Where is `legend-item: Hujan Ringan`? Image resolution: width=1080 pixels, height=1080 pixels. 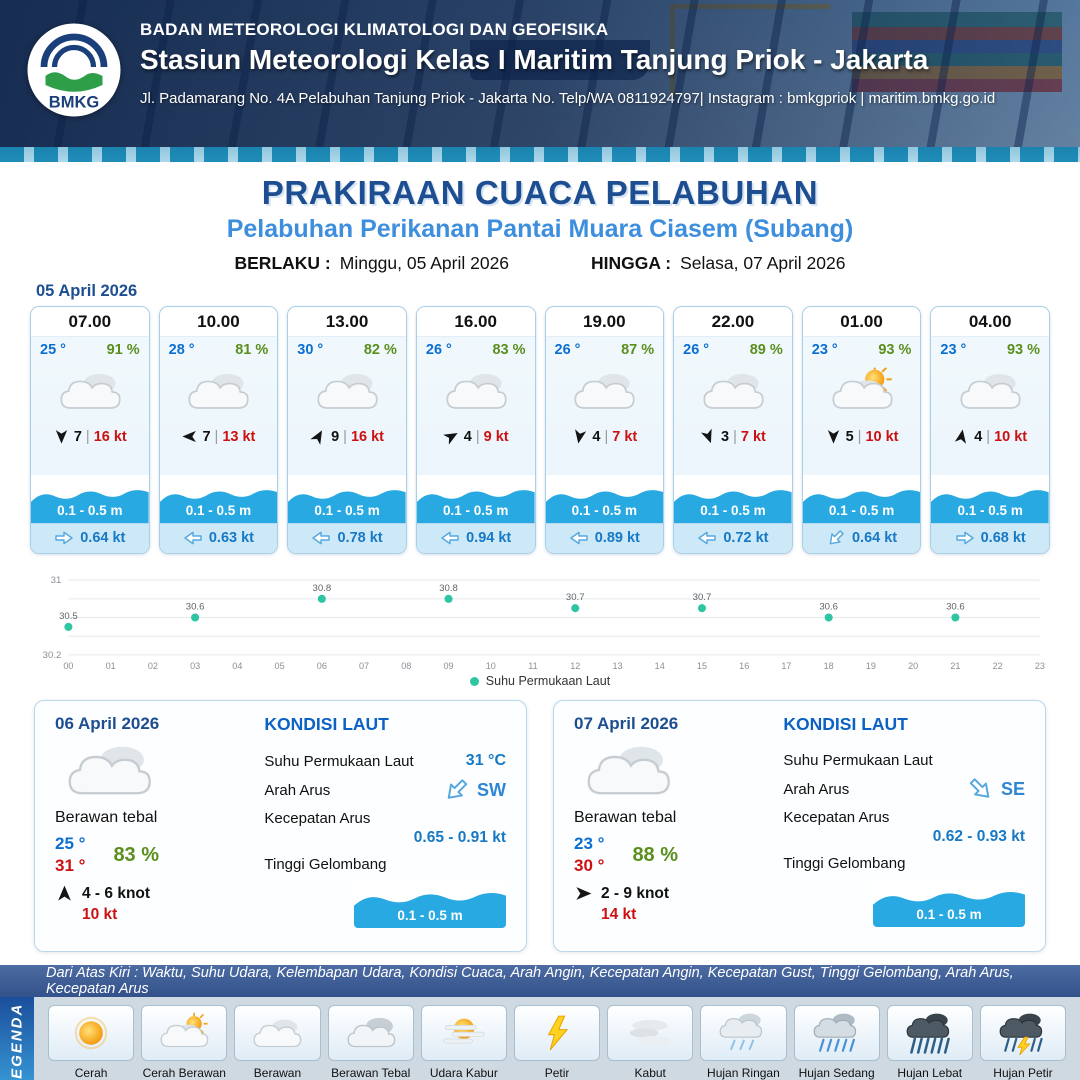 legend-item: Hujan Ringan is located at coordinates (743, 1042).